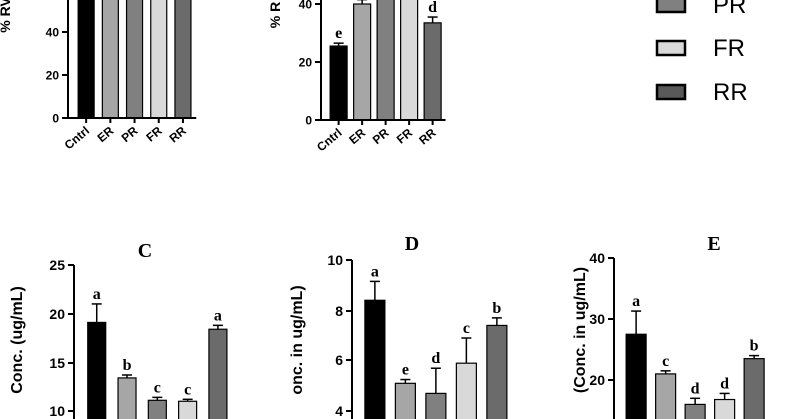 The width and height of the screenshot is (800, 419). I want to click on y-axis-title: % R, so click(275, 15).